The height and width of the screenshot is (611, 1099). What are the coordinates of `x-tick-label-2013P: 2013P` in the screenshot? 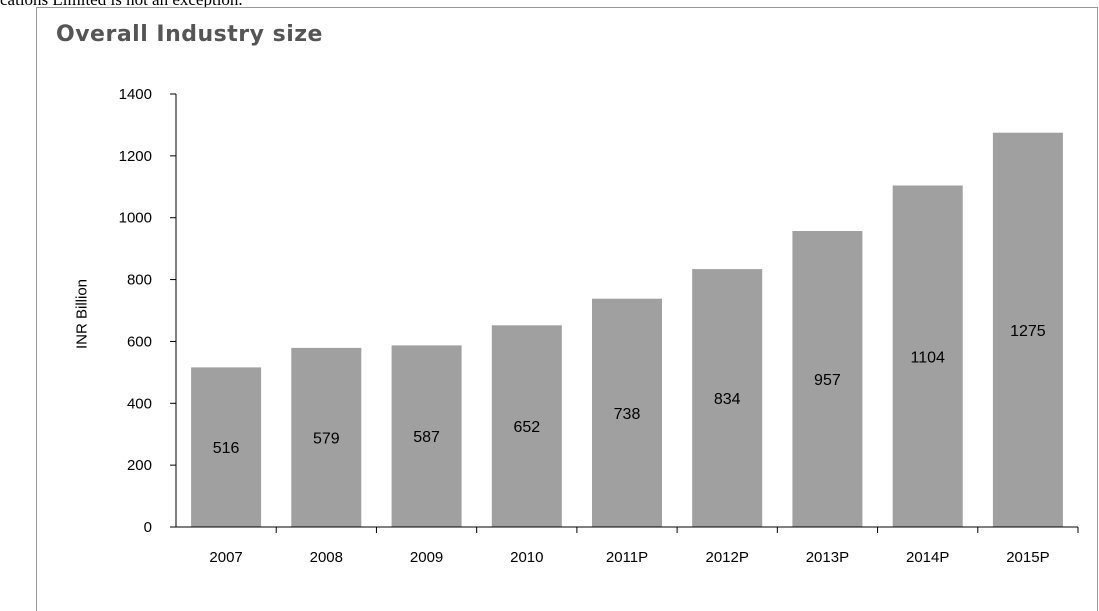 It's located at (827, 557).